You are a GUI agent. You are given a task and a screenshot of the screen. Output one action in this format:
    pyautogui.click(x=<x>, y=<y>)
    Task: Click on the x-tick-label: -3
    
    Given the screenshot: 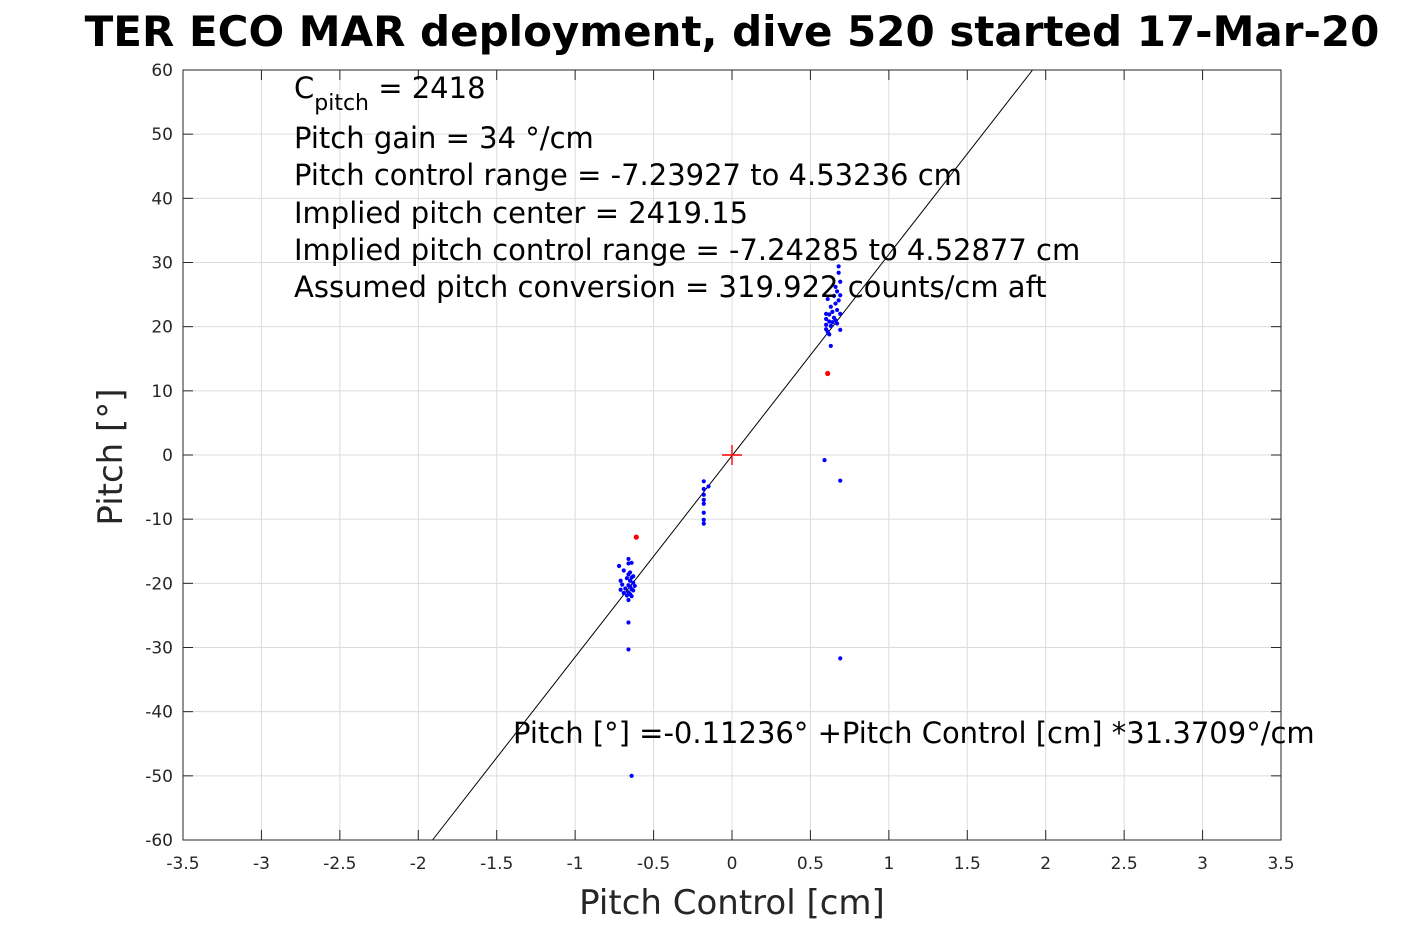 What is the action you would take?
    pyautogui.click(x=261, y=864)
    